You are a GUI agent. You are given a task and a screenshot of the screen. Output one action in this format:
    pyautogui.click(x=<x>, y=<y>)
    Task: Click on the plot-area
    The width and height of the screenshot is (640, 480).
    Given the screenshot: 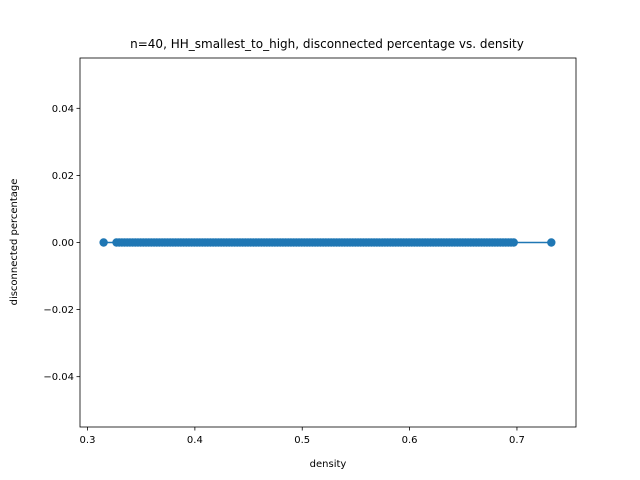 What is the action you would take?
    pyautogui.click(x=327, y=242)
    